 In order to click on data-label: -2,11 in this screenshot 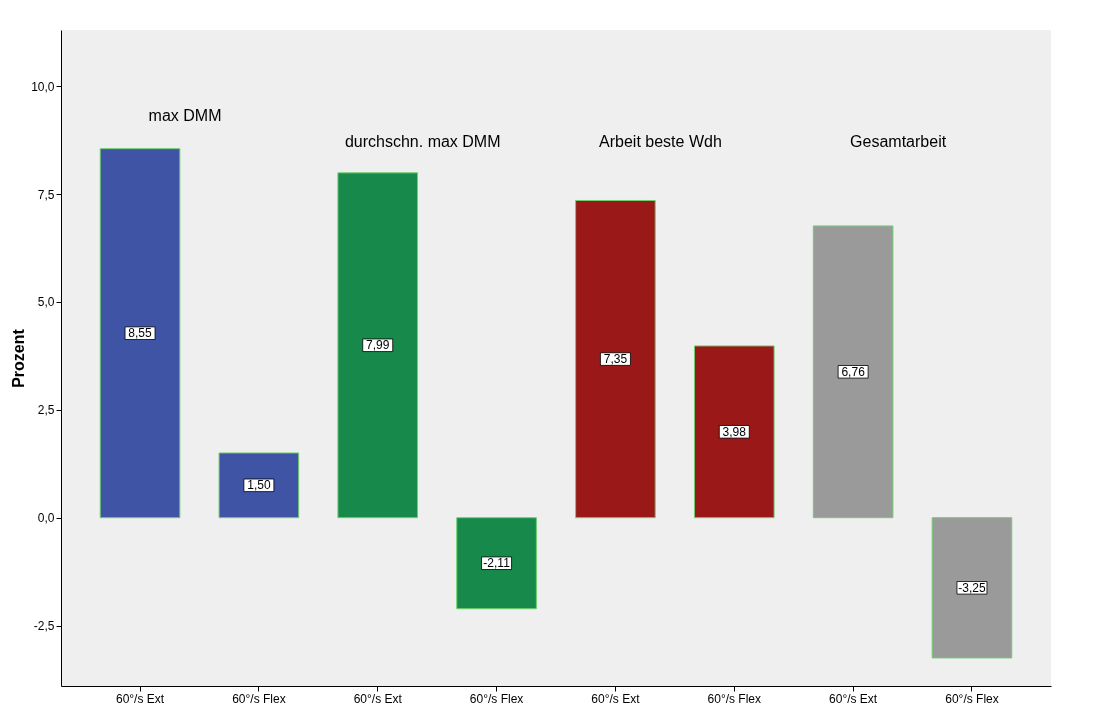, I will do `click(497, 563)`.